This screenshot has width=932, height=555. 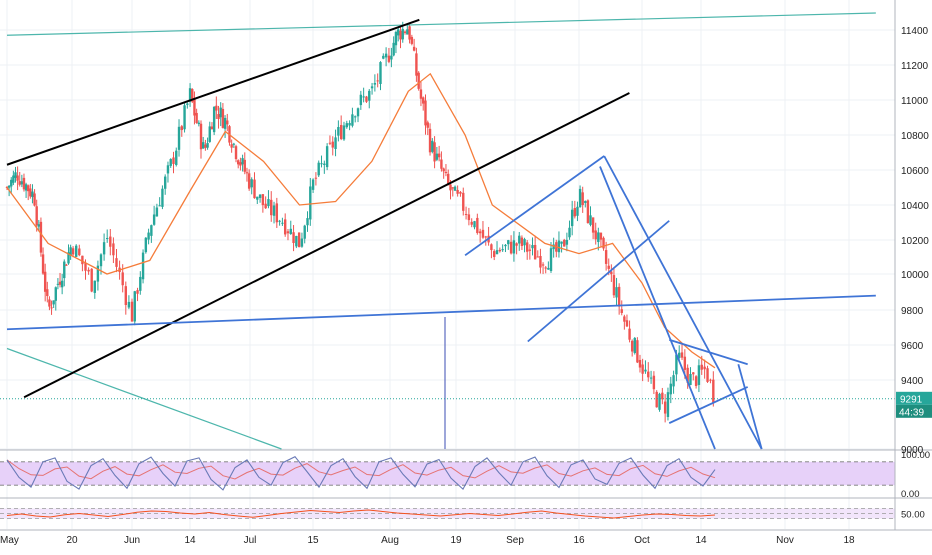 What do you see at coordinates (912, 346) in the screenshot?
I see `price-tick-label: 9600` at bounding box center [912, 346].